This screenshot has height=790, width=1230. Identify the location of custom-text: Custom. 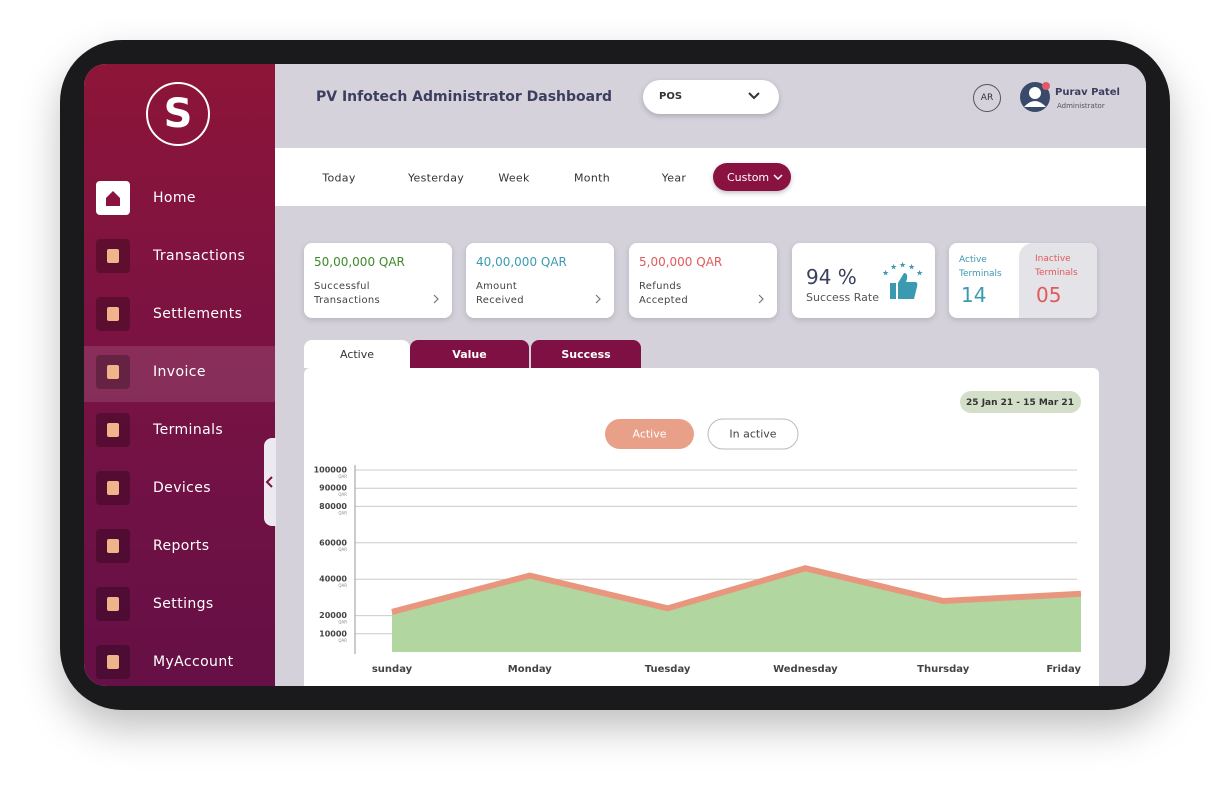
(748, 177).